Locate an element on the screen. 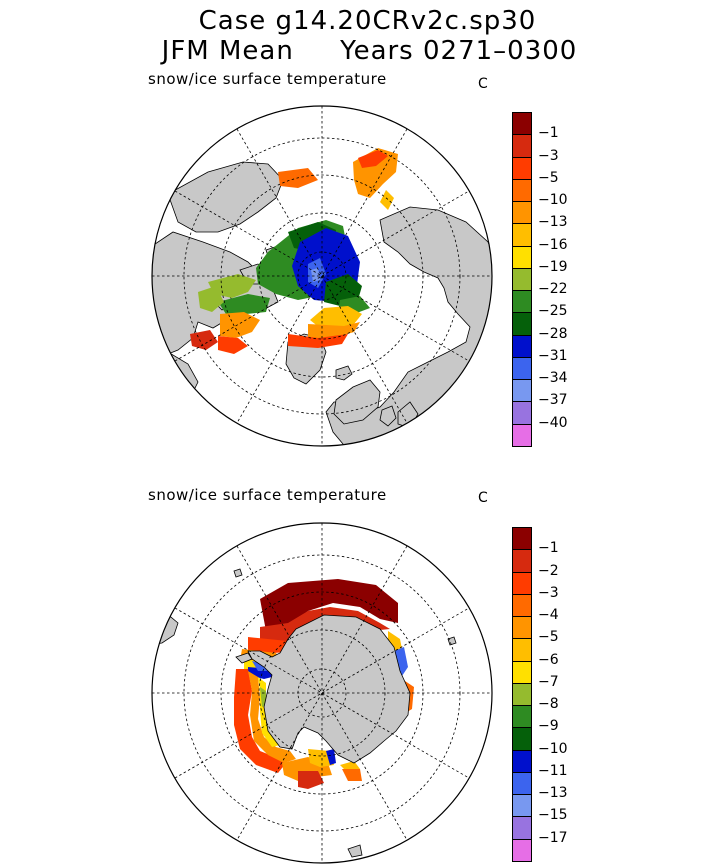 Image resolution: width=723 pixels, height=867 pixels. nh-colorbar-tick-label: −13 is located at coordinates (553, 222).